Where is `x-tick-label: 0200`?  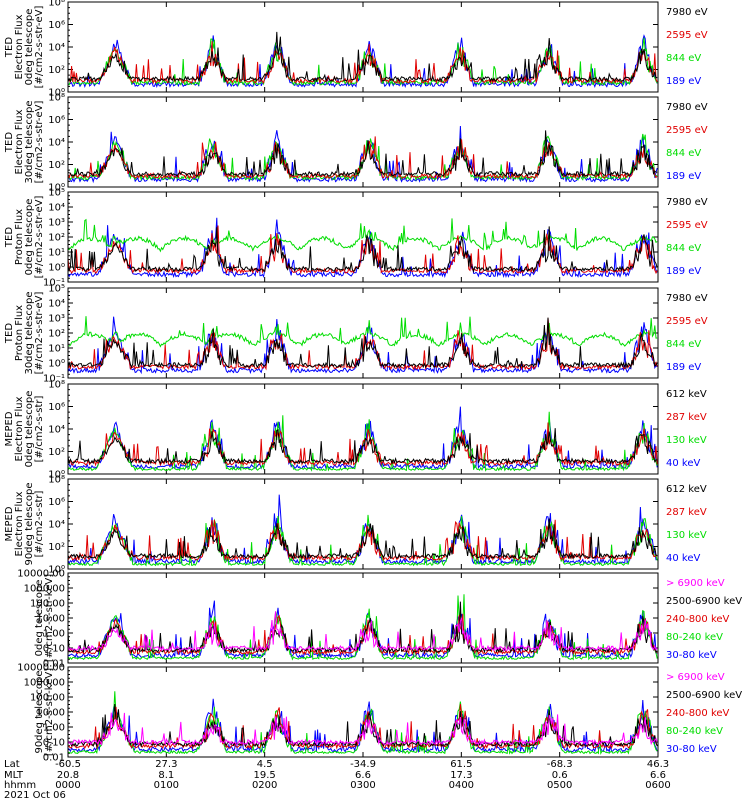
x-tick-label: 0200 is located at coordinates (264, 785).